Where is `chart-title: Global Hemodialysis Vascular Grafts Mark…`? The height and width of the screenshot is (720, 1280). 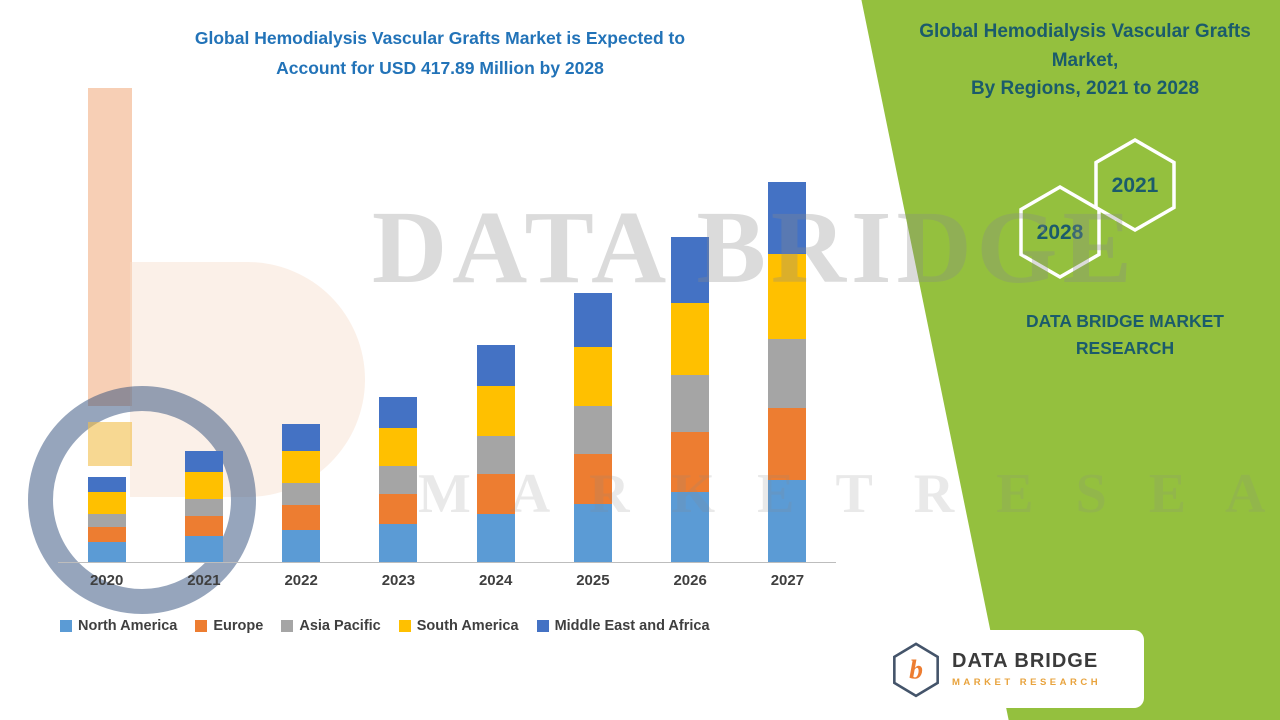
chart-title: Global Hemodialysis Vascular Grafts Mark… is located at coordinates (440, 54).